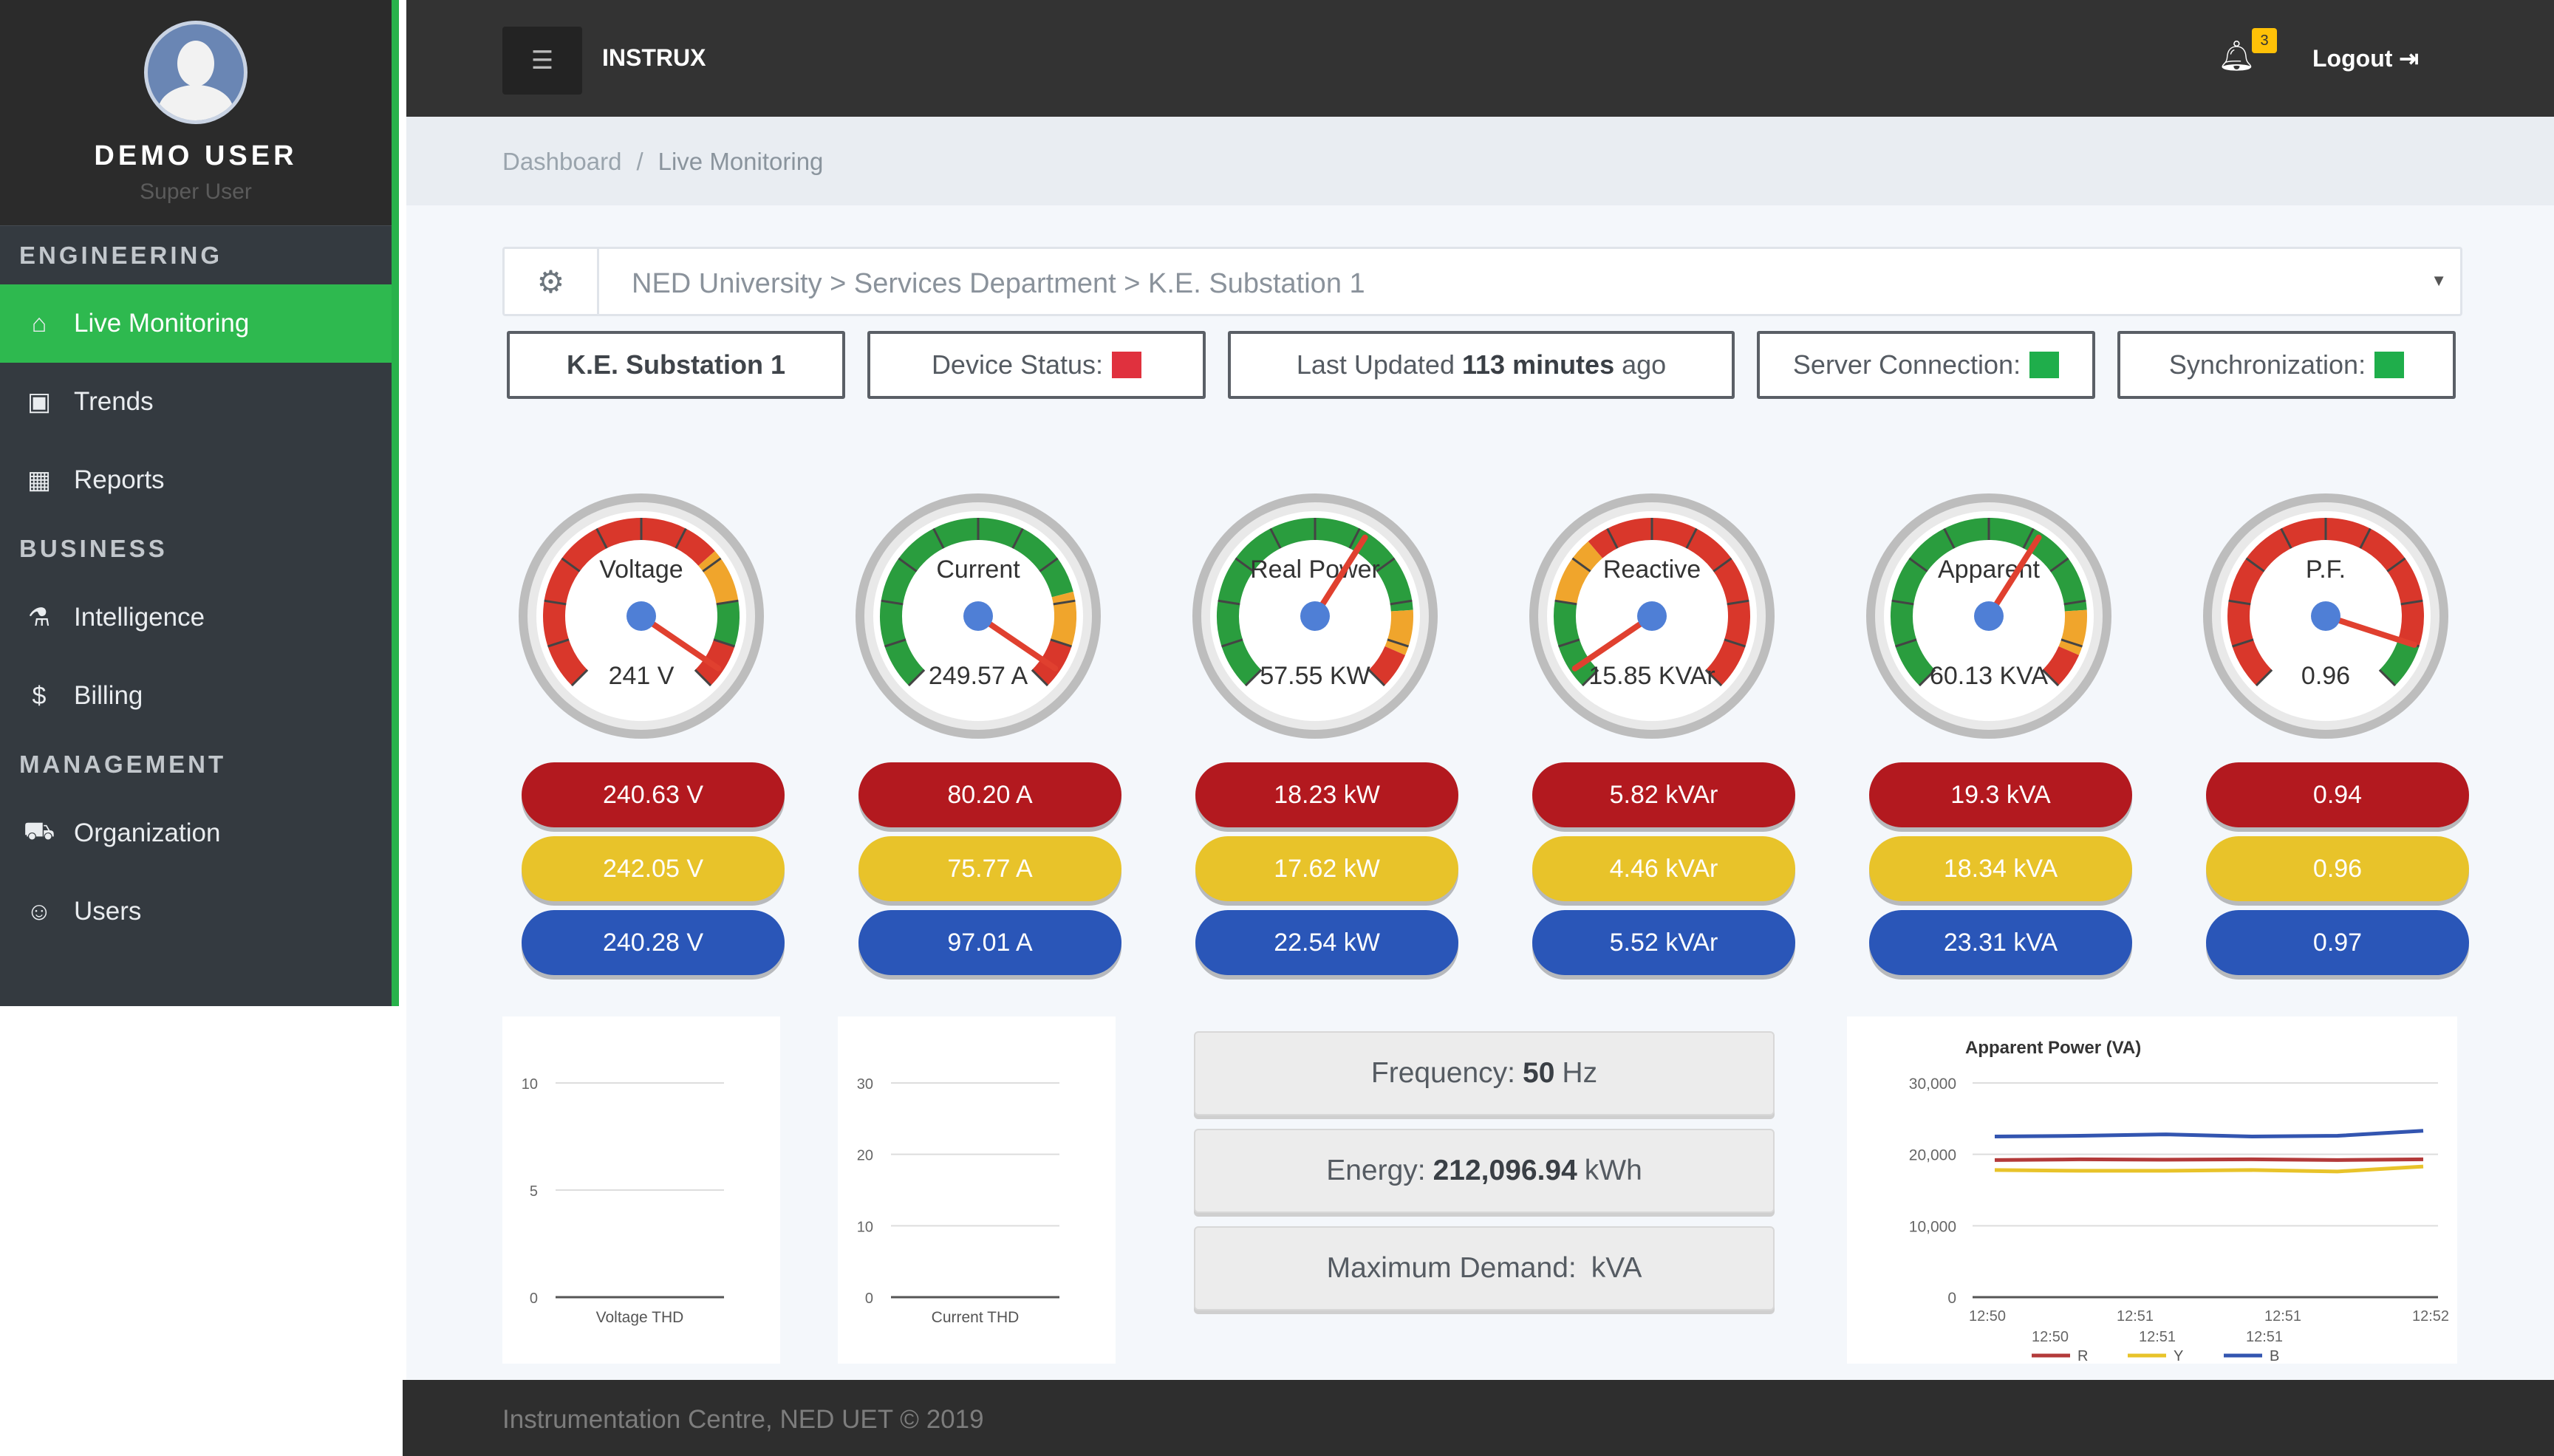 This screenshot has height=1456, width=2554. Describe the element at coordinates (2409, 58) in the screenshot. I see `sign-out-icon: ⇥` at that location.